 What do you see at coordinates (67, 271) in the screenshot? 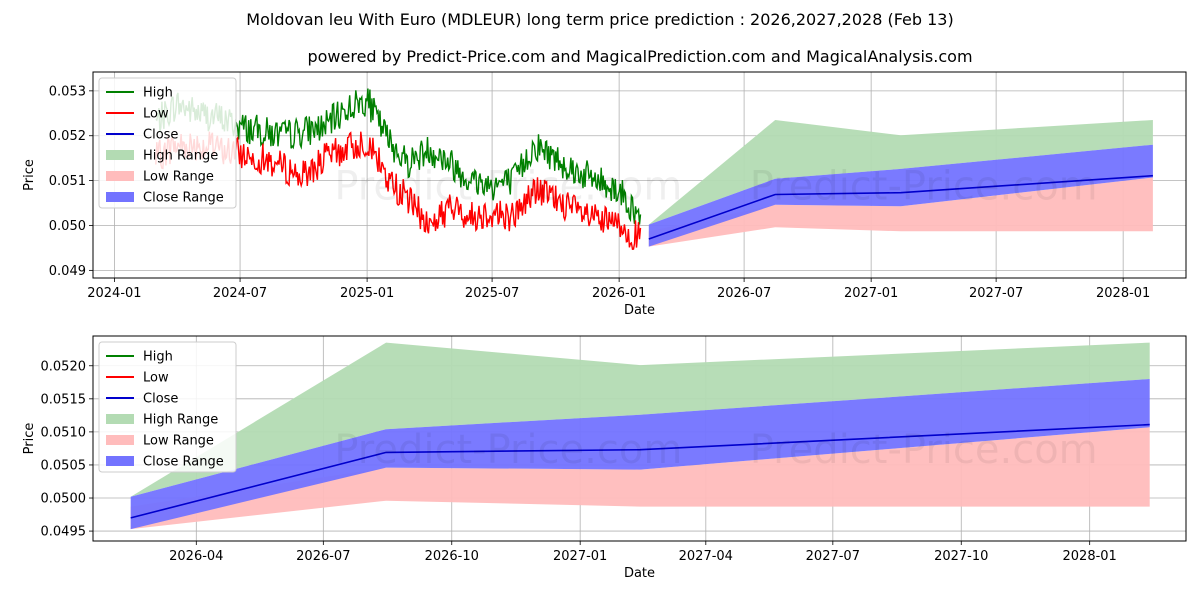
I see `y-tick-label: 0.049` at bounding box center [67, 271].